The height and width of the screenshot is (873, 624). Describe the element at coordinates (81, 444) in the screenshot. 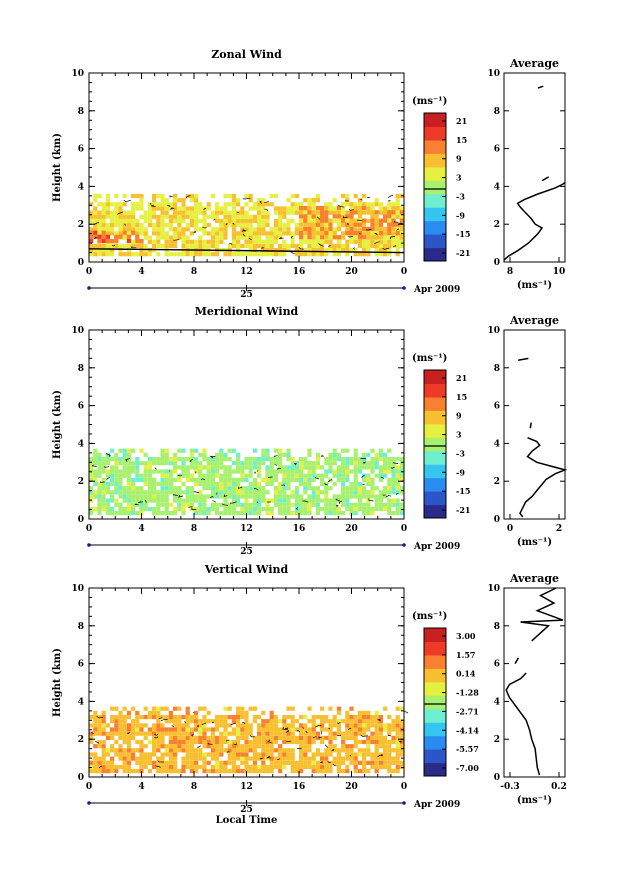

I see `y-tick-label: 4` at that location.